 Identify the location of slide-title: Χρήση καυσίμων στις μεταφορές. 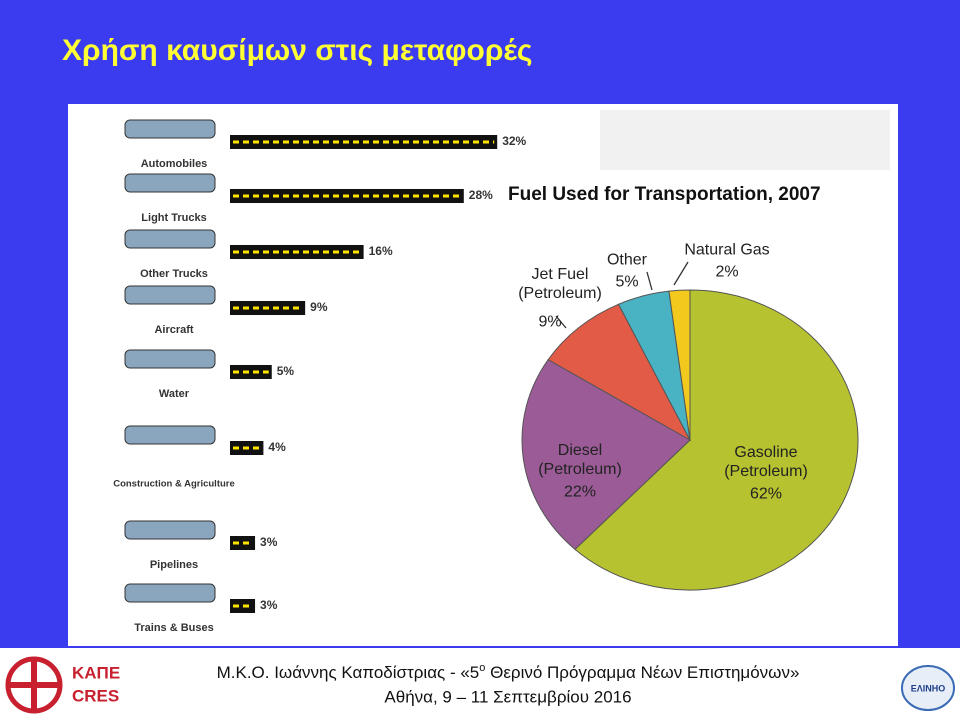
(297, 50).